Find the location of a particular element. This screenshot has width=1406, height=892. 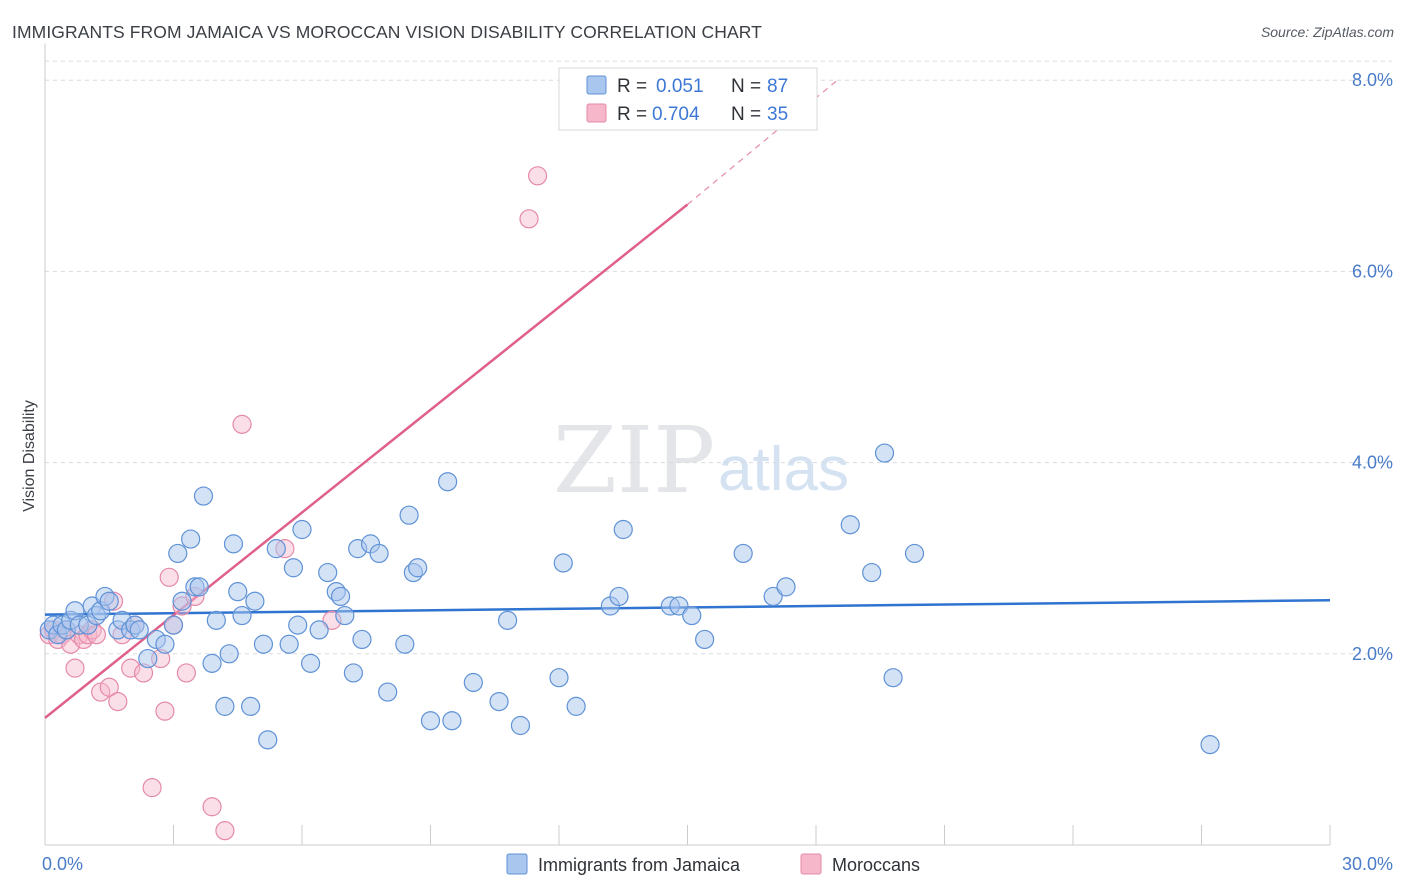

watermark: ZIP atlas is located at coordinates (701, 460).